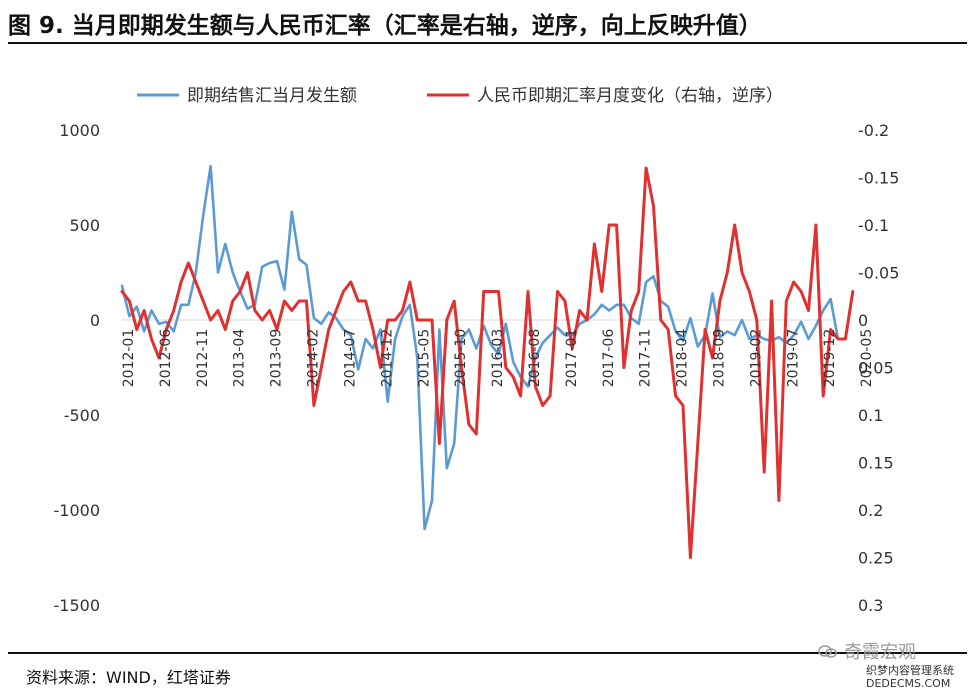 This screenshot has width=975, height=697. What do you see at coordinates (272, 96) in the screenshot?
I see `legend-label: 即期结售汇当月发生额` at bounding box center [272, 96].